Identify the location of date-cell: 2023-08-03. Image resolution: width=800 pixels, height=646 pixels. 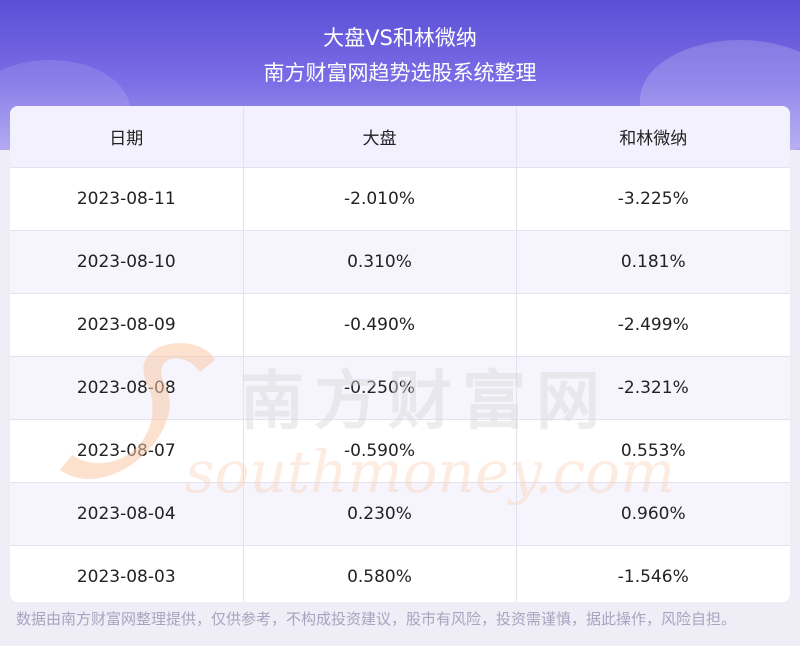
(127, 573).